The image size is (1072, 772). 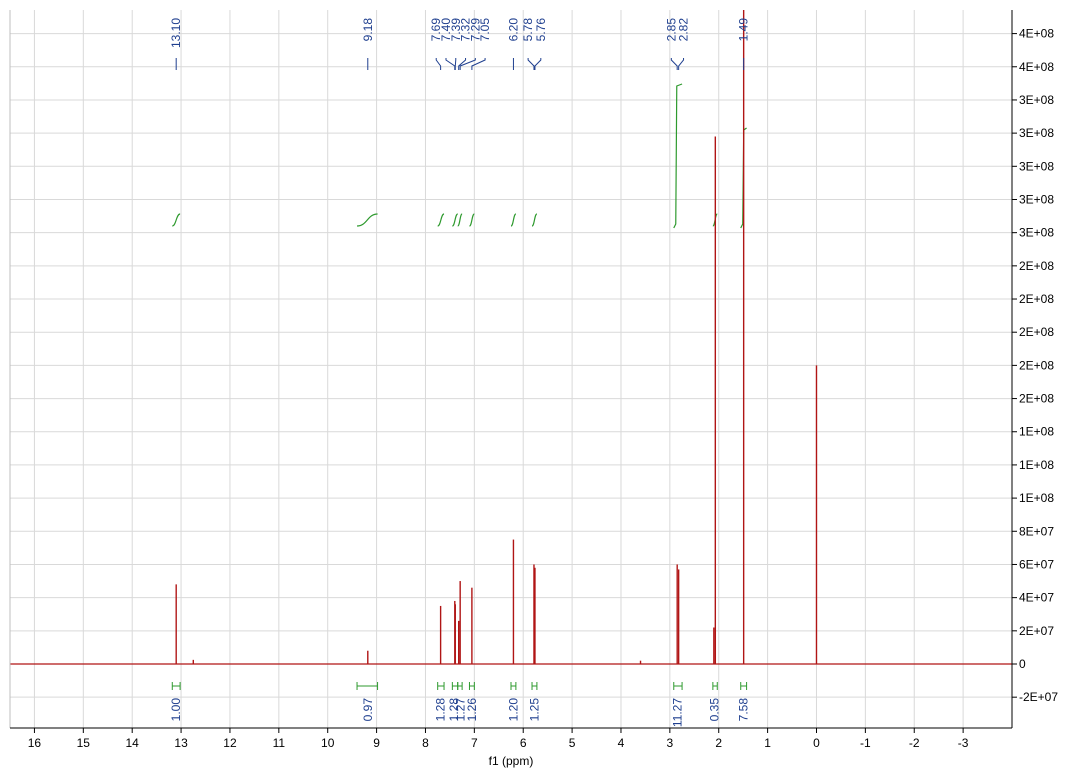 What do you see at coordinates (511, 761) in the screenshot?
I see `x-axis-title: f1 (ppm)` at bounding box center [511, 761].